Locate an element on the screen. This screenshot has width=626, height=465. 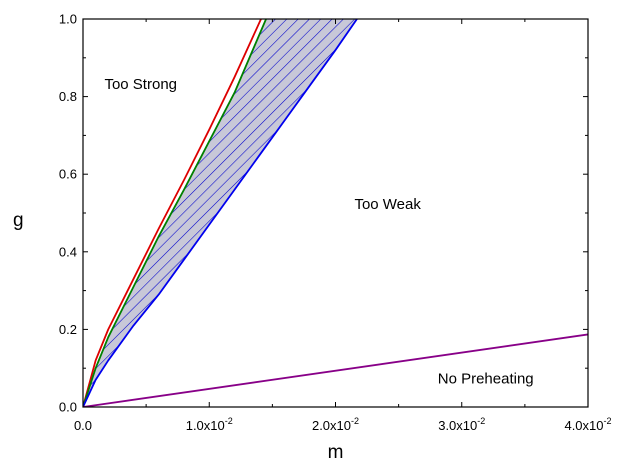
x-tick-label-1: 1.0x10⁻² is located at coordinates (209, 424).